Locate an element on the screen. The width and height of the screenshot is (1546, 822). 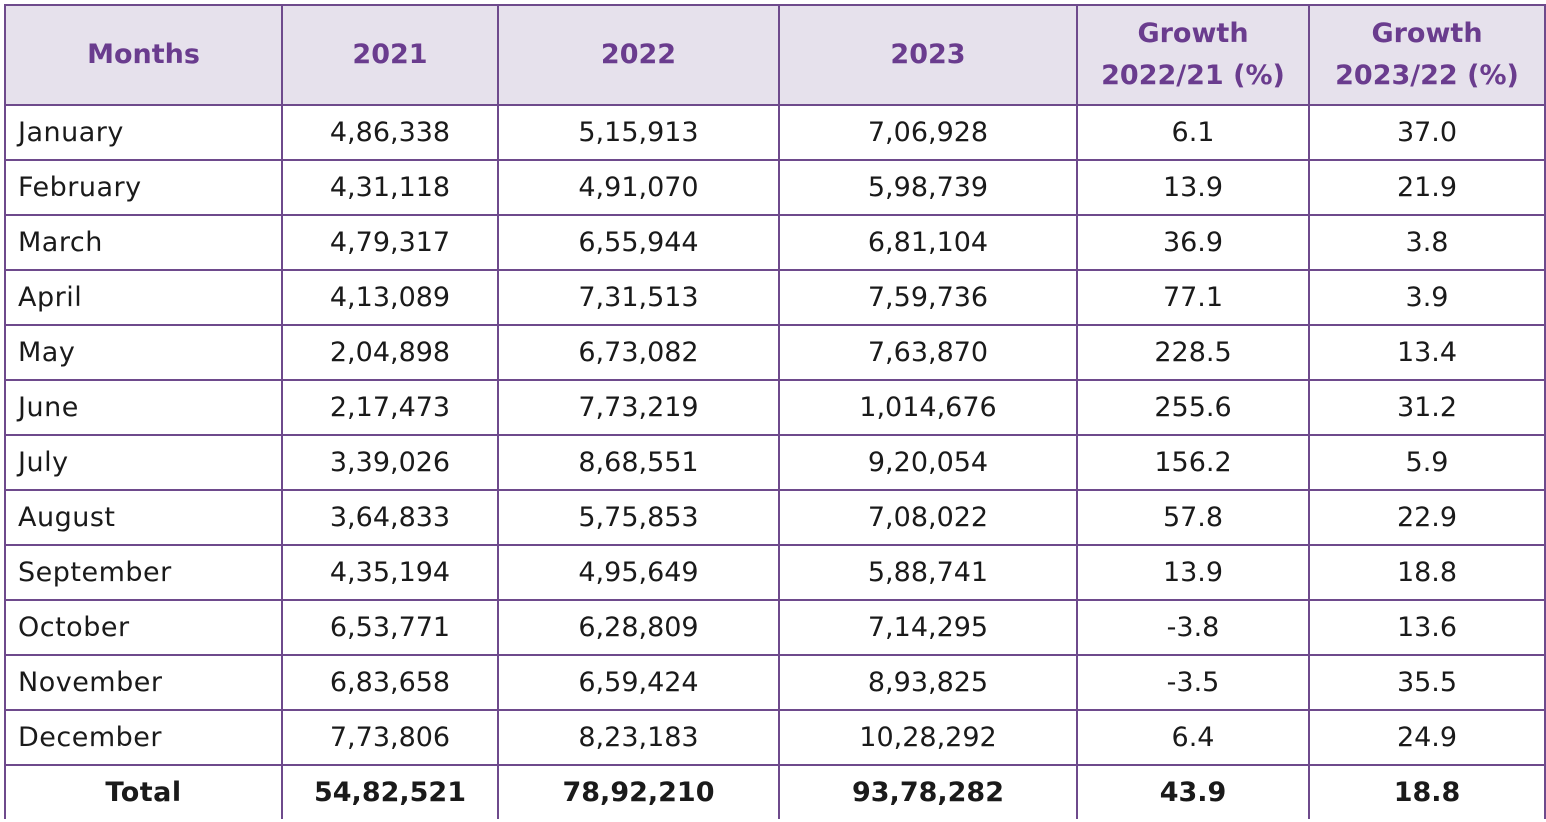
growth-2022-21-cell: 255.6 is located at coordinates (1193, 407).